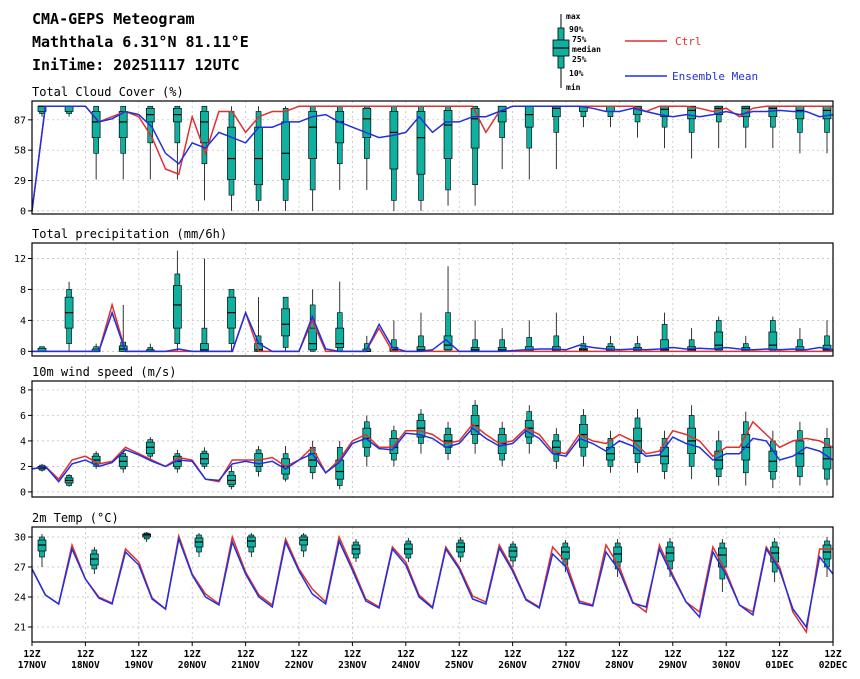 The width and height of the screenshot is (860, 679). I want to click on x-tick-label-date: 27NOV, so click(566, 665).